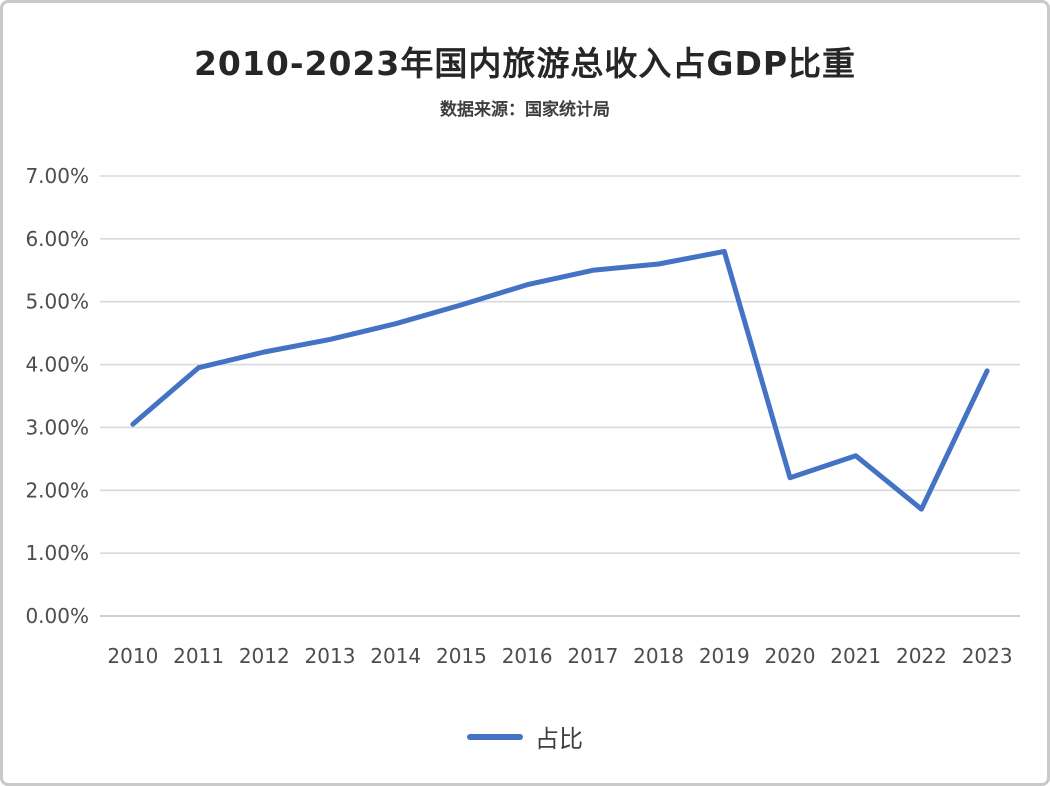  Describe the element at coordinates (57, 365) in the screenshot. I see `y-tick-label: 4.00%` at that location.